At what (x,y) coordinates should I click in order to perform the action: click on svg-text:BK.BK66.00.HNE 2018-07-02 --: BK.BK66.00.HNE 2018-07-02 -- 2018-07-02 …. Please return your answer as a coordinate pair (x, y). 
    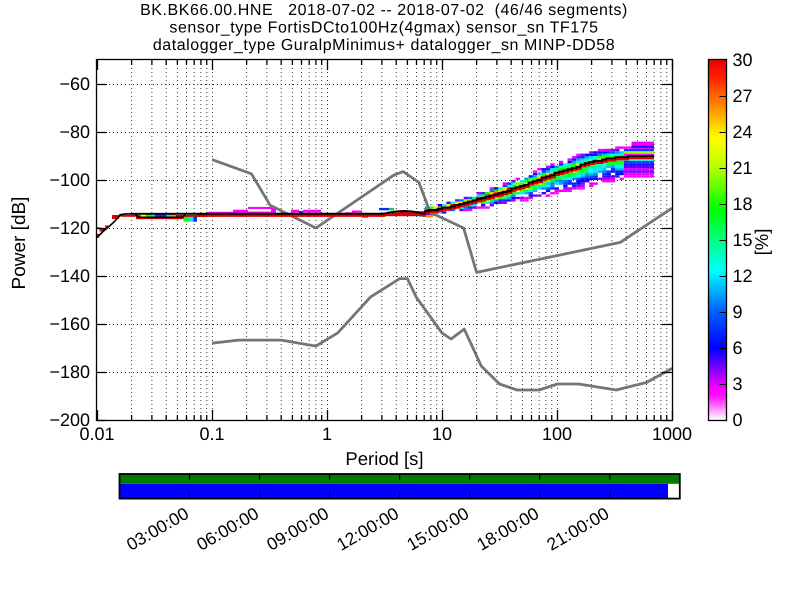
    Looking at the image, I should click on (384, 10).